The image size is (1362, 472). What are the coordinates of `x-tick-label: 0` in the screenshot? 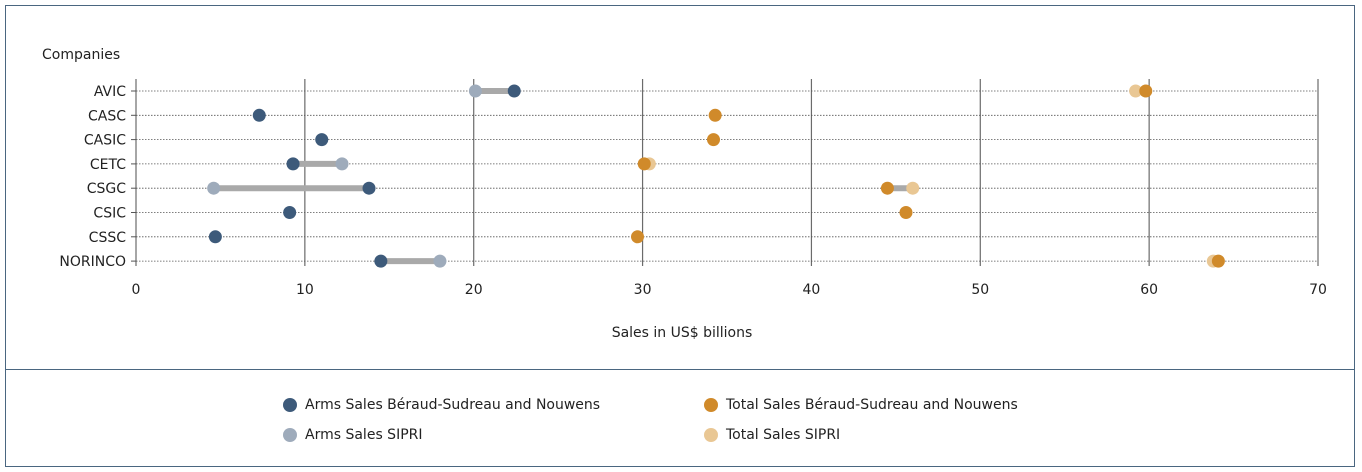 It's located at (136, 290).